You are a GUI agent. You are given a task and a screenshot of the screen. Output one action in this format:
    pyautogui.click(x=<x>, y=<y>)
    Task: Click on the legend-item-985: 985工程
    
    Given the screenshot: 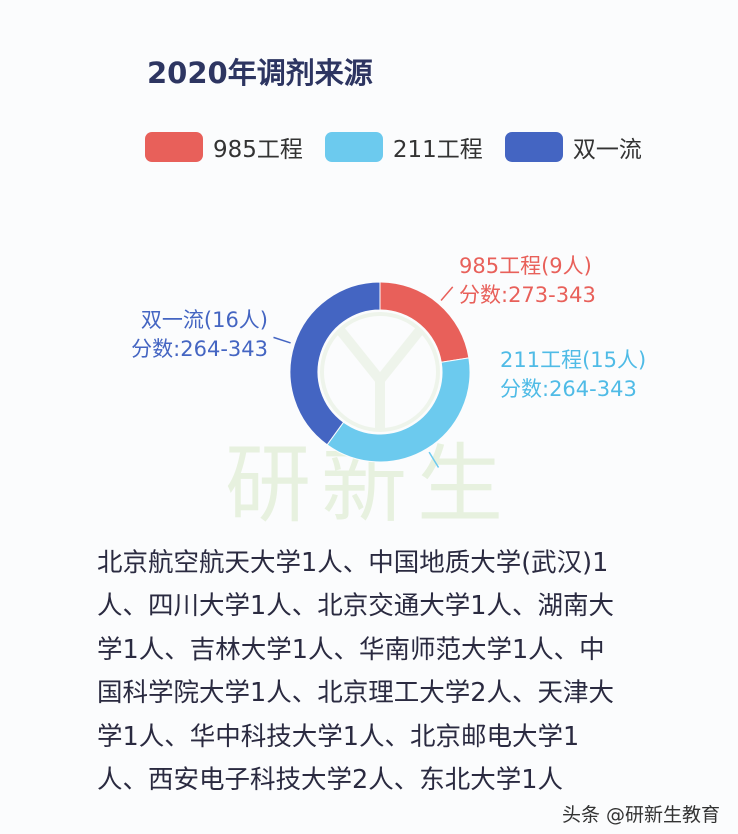 What is the action you would take?
    pyautogui.click(x=224, y=147)
    